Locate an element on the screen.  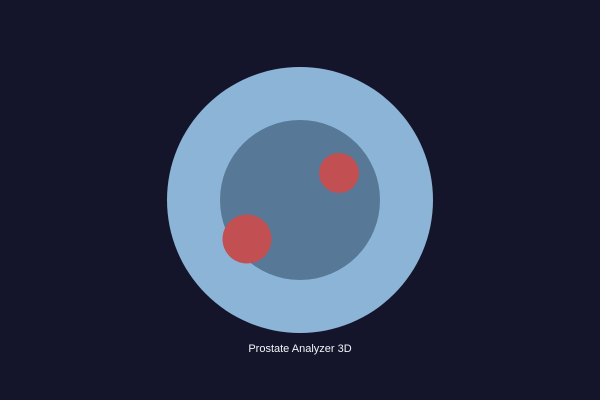
lesion-upper-right is located at coordinates (339, 173).